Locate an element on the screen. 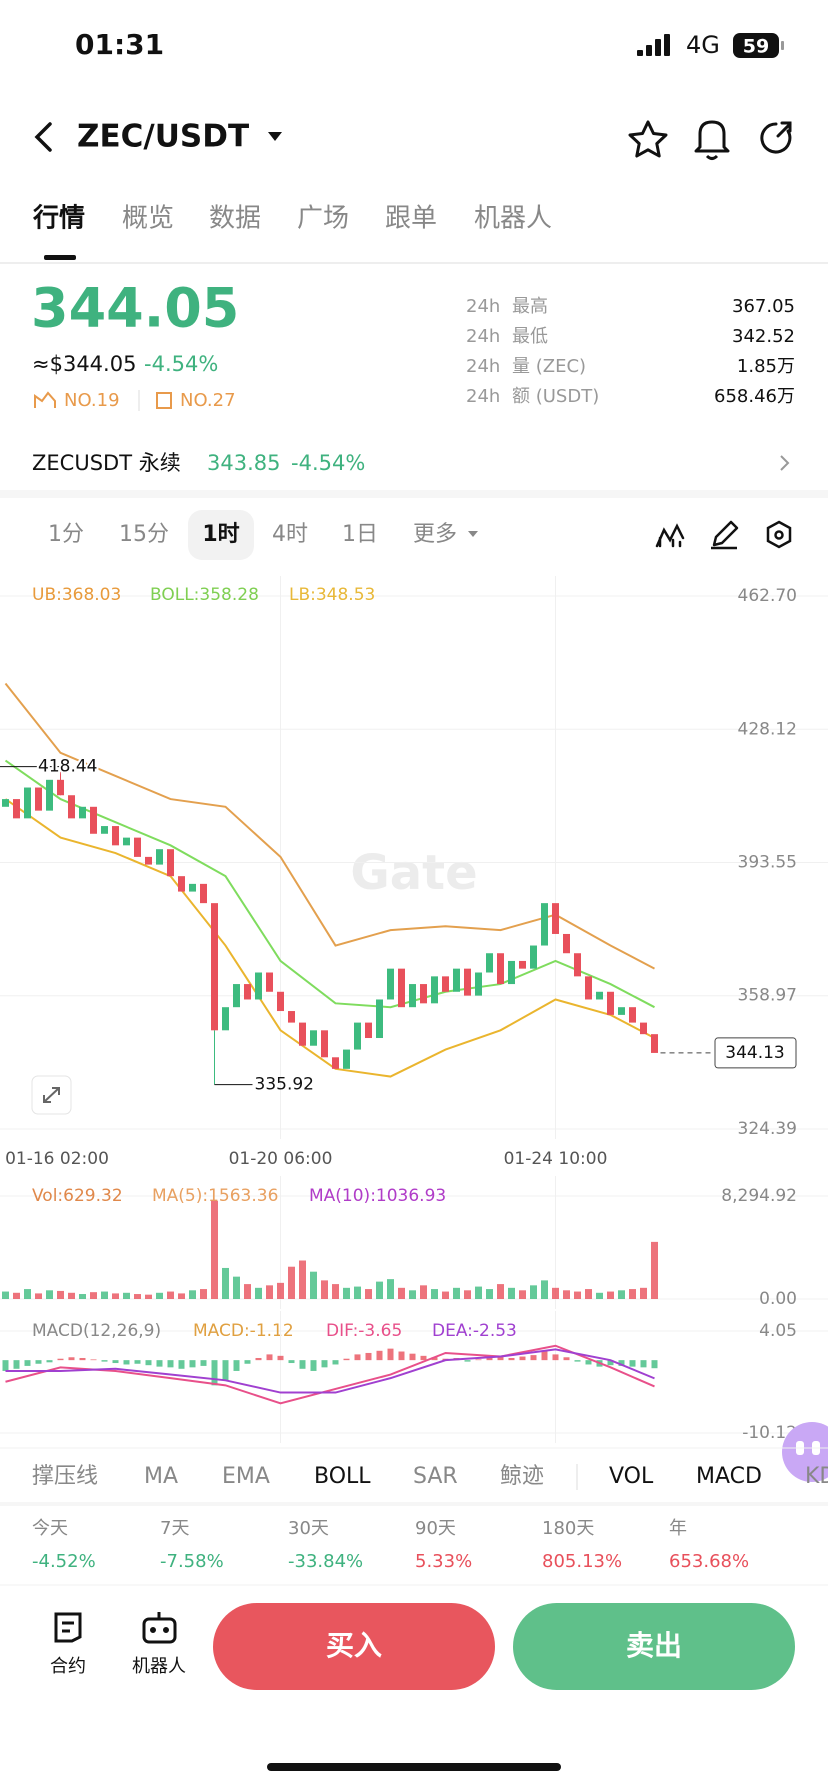 This screenshot has height=1792, width=828. contract-label: 合约 is located at coordinates (68, 1666).